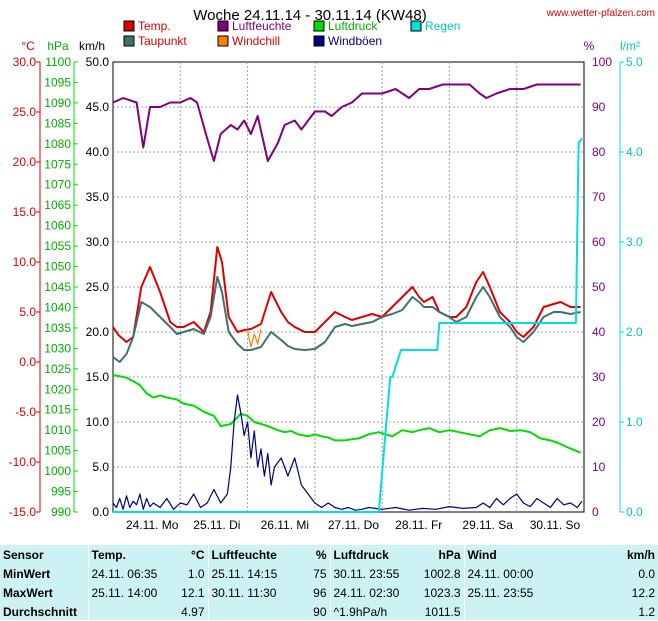  Describe the element at coordinates (23, 512) in the screenshot. I see `tick-label-temp: -15.0` at that location.